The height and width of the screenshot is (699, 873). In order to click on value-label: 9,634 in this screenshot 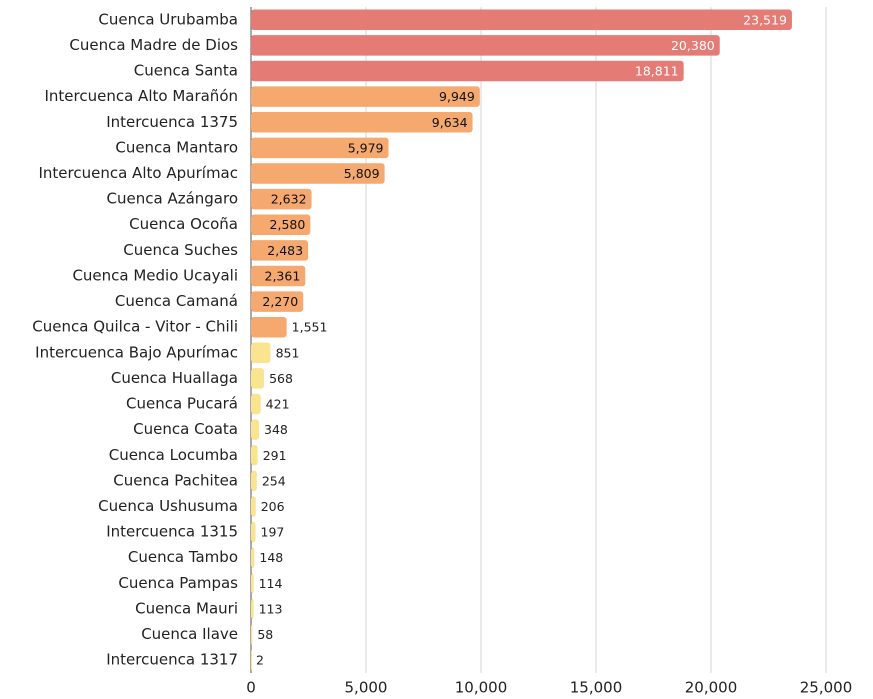, I will do `click(450, 122)`.